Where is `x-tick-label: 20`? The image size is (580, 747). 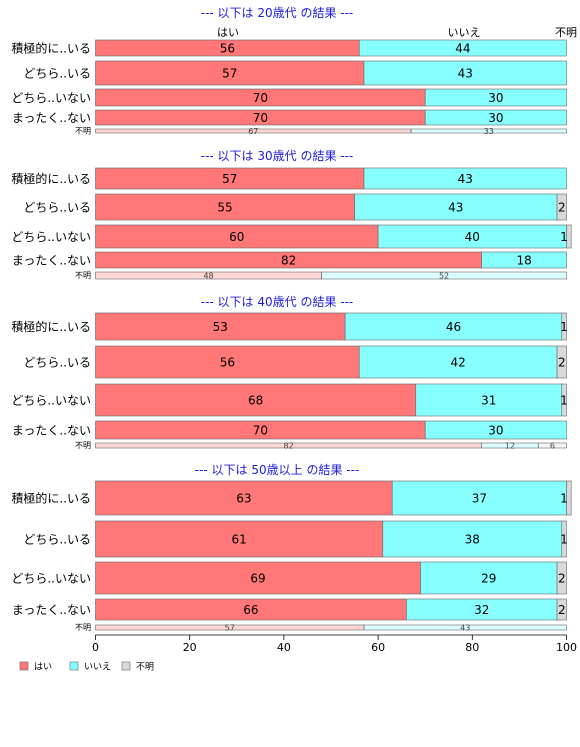 x-tick-label: 20 is located at coordinates (190, 647).